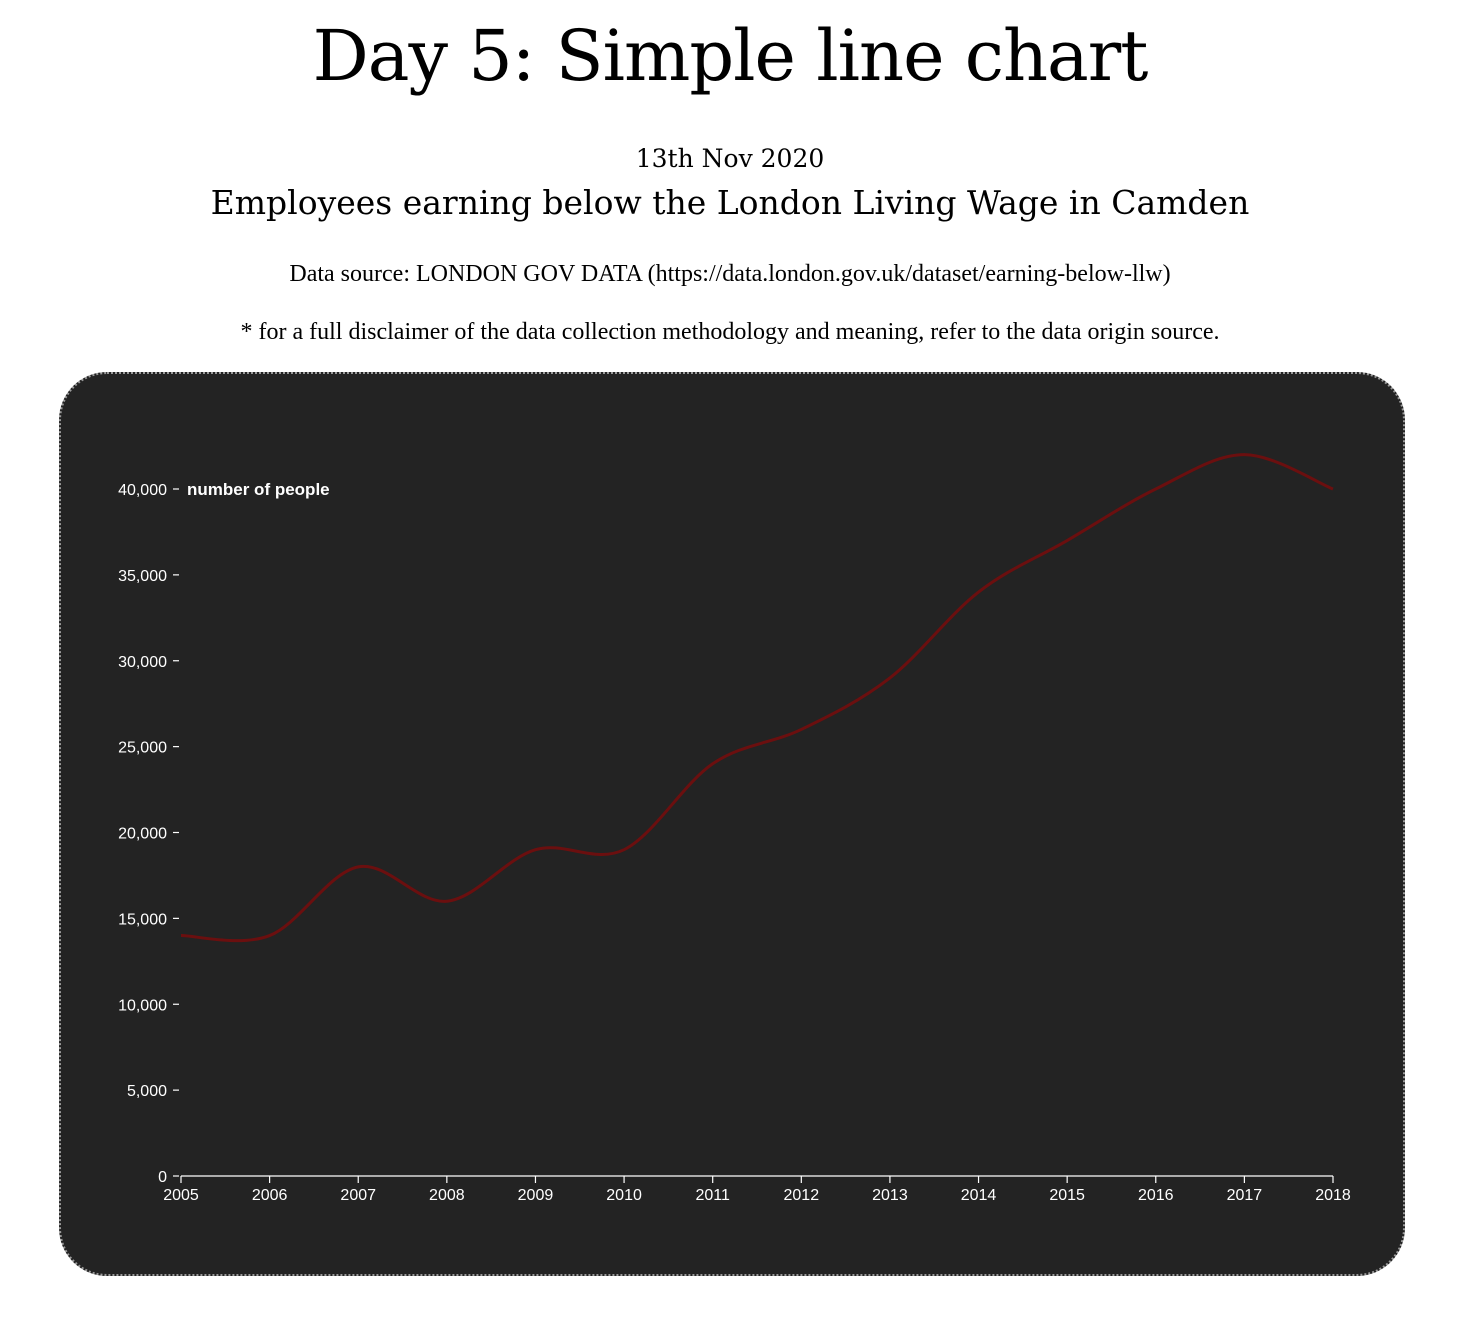 The image size is (1460, 1322). I want to click on y-tick-label: 35,000, so click(142, 576).